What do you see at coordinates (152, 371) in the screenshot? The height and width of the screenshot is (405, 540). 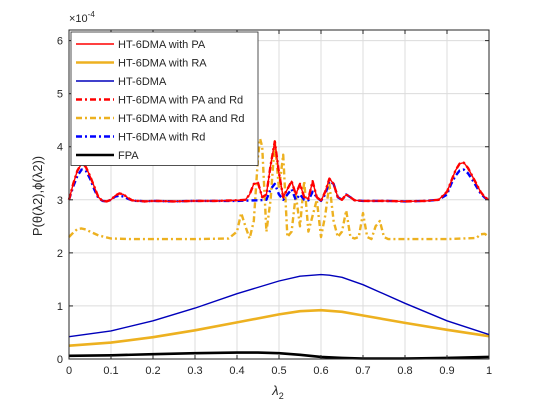 I see `x-tick-label: 0.2` at bounding box center [152, 371].